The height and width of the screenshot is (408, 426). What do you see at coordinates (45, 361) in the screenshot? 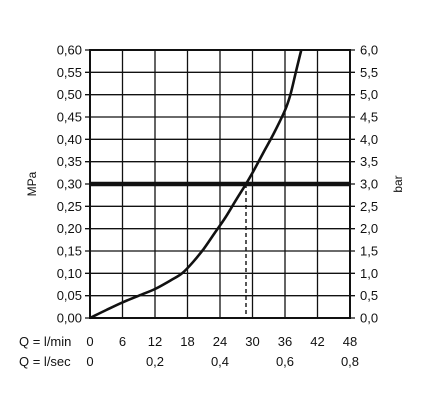
I see `x-axis-label: Q = l/sec` at bounding box center [45, 361].